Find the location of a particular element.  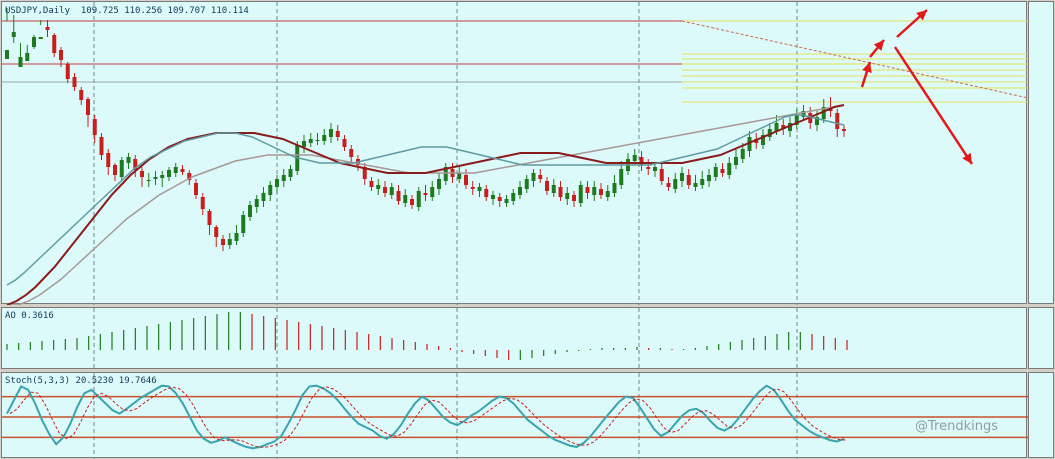

forecast-arrow is located at coordinates (933, 105).